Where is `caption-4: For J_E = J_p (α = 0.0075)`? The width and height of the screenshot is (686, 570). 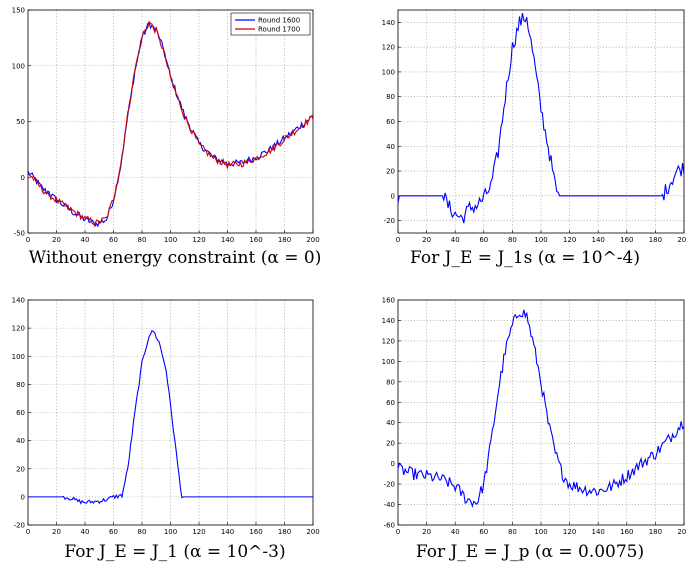 caption-4: For J_E = J_p (α = 0.0075) is located at coordinates (530, 552).